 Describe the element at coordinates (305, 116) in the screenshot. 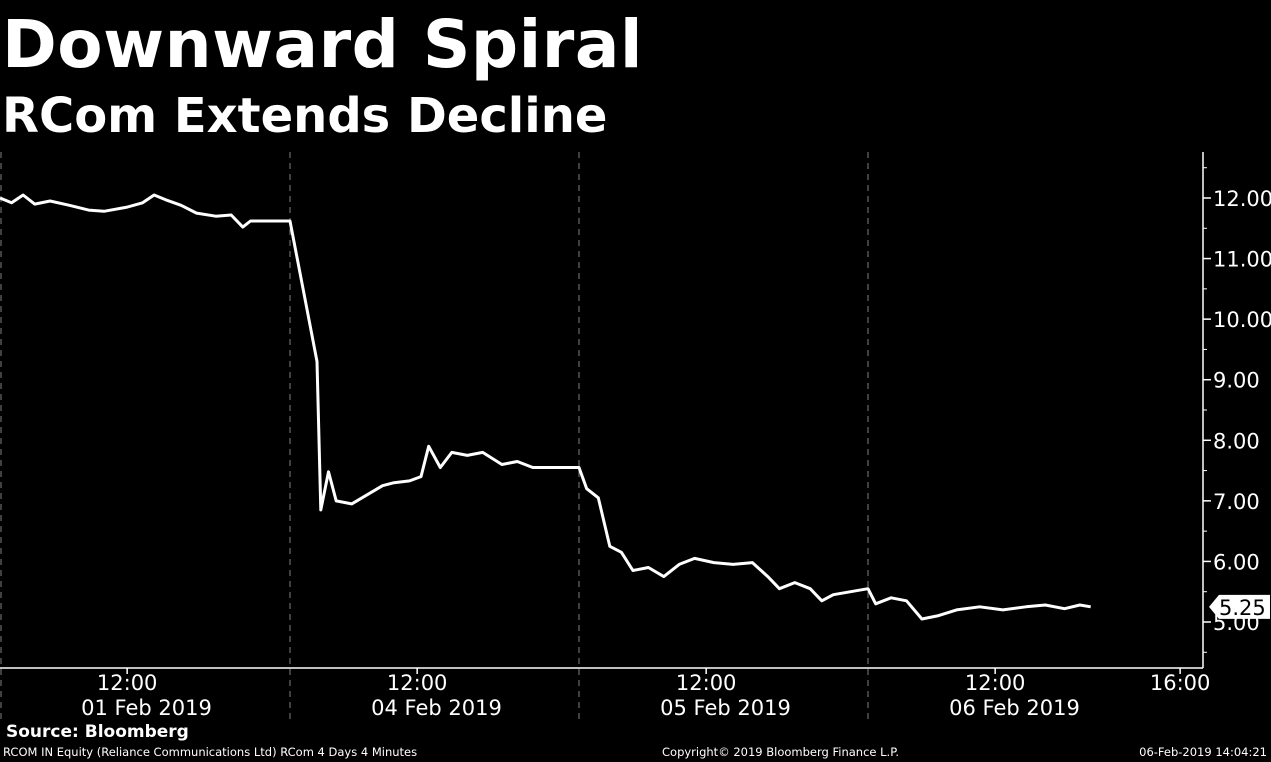

I see `chart-subtitle: RCom Extends Decline` at that location.